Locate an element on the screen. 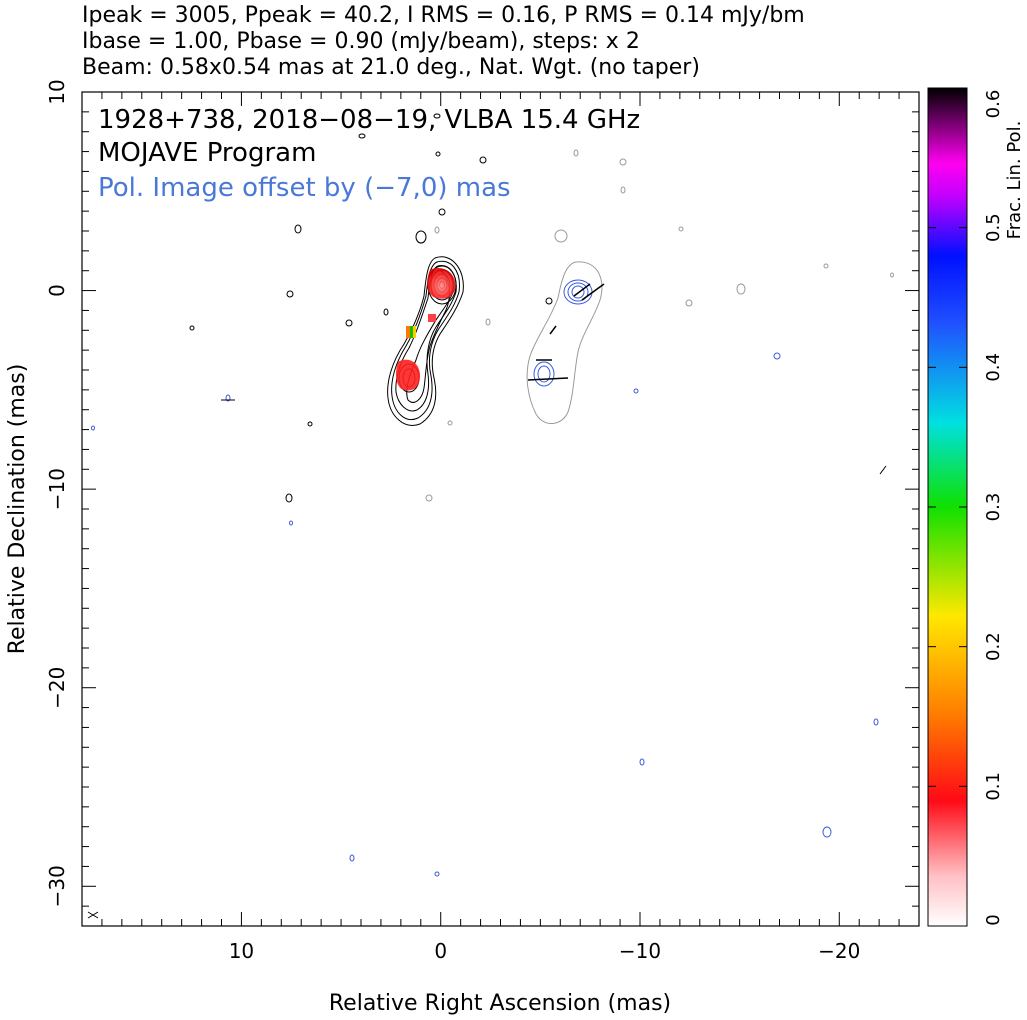 This screenshot has width=1027, height=1020. evpa-sticks is located at coordinates (566, 332).